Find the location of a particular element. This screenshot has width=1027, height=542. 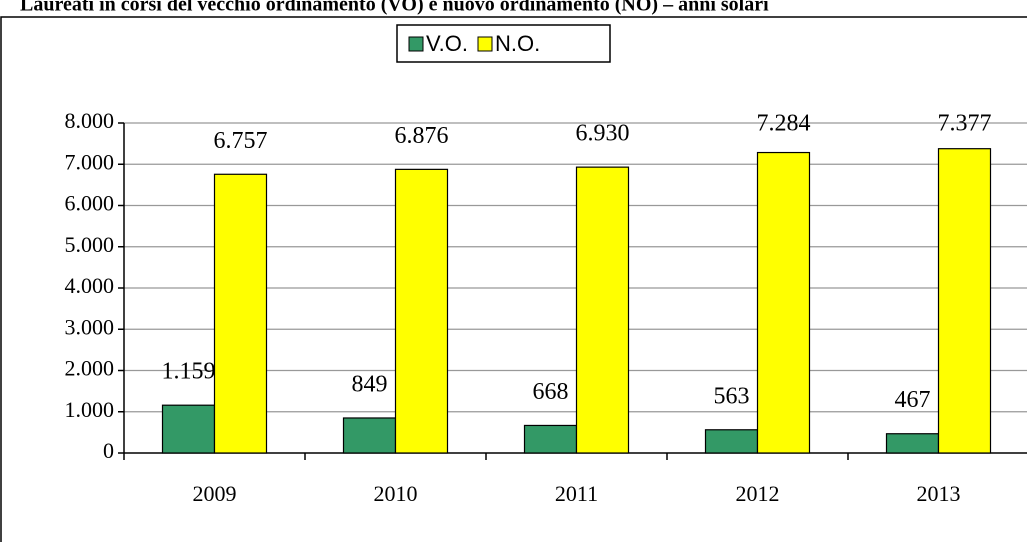

y-tick-label: 6.000 is located at coordinates (90, 203).